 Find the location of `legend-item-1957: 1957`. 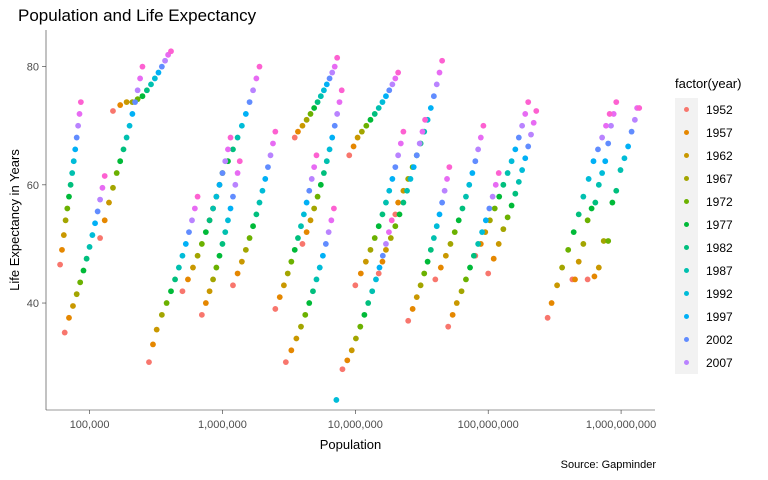

legend-item-1957: 1957 is located at coordinates (708, 132).